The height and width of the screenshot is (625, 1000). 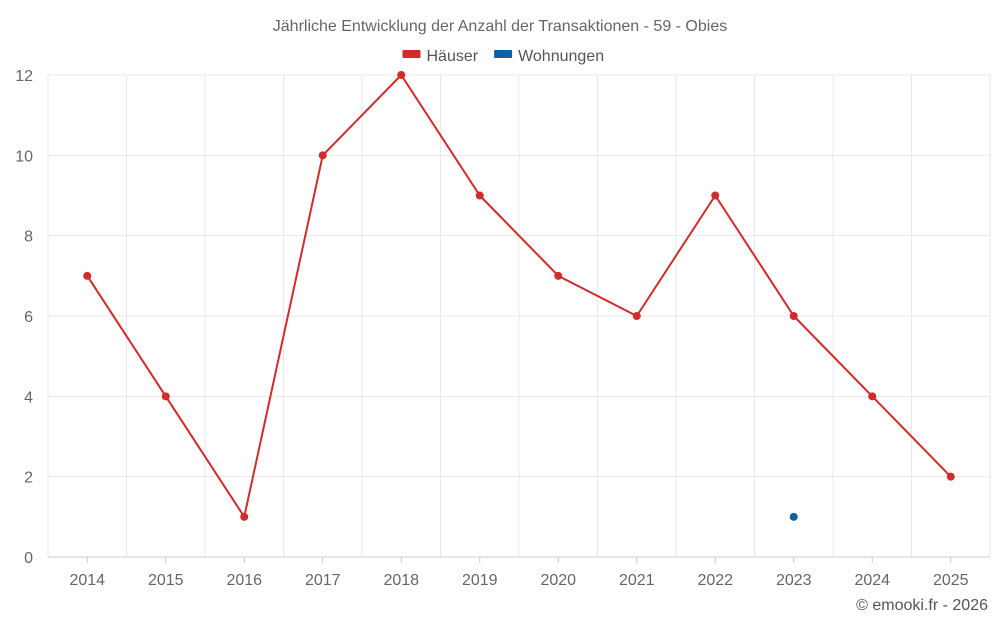 I want to click on x-tick-label: 2014, so click(x=87, y=580).